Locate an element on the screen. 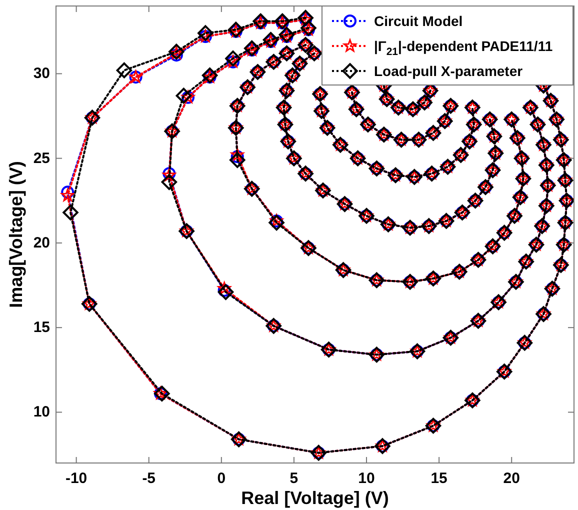 Image resolution: width=578 pixels, height=510 pixels. x-tick-label: 15 is located at coordinates (439, 478).